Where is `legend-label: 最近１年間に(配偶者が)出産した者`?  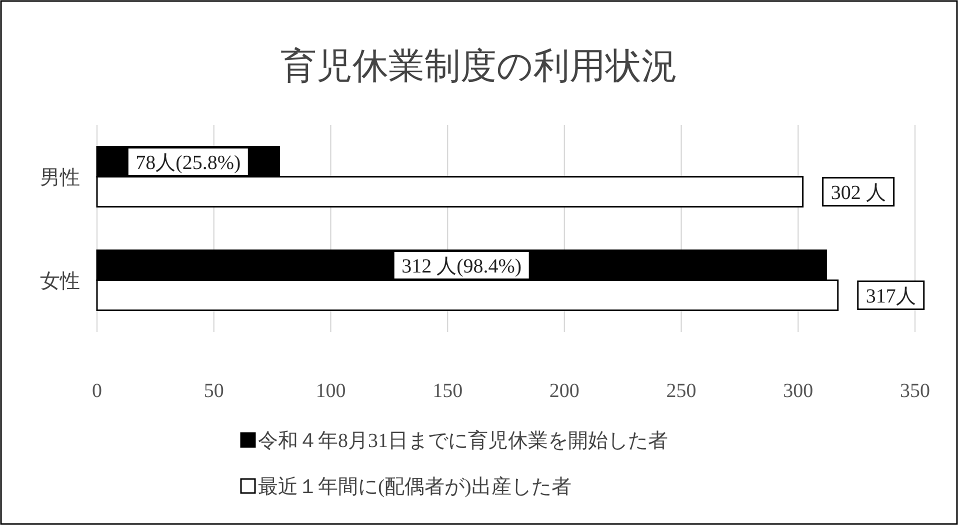 legend-label: 最近１年間に(配偶者が)出産した者 is located at coordinates (415, 487).